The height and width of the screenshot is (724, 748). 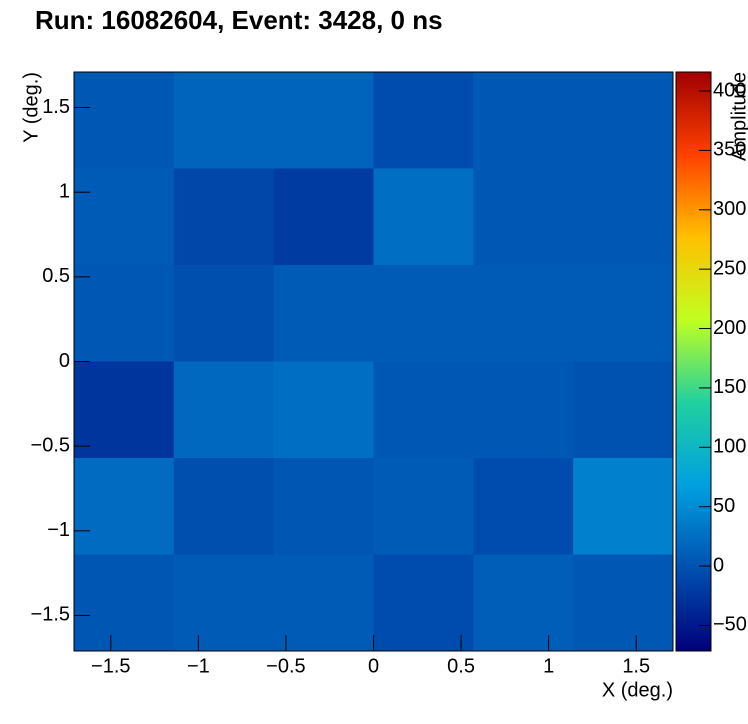 I want to click on colorbar, so click(x=693, y=361).